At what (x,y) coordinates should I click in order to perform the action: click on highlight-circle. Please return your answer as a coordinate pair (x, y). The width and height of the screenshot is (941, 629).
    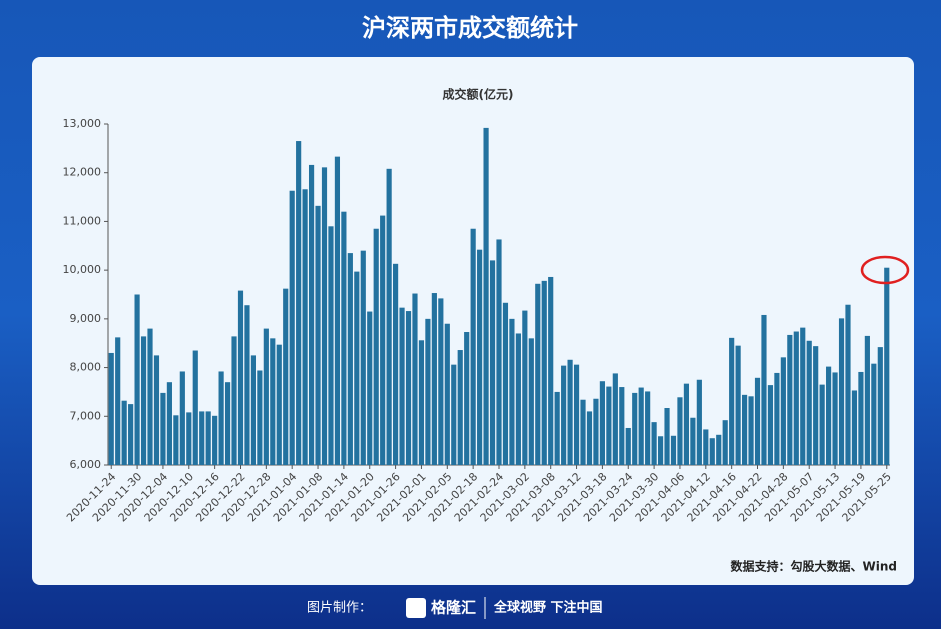
    Looking at the image, I should click on (885, 270).